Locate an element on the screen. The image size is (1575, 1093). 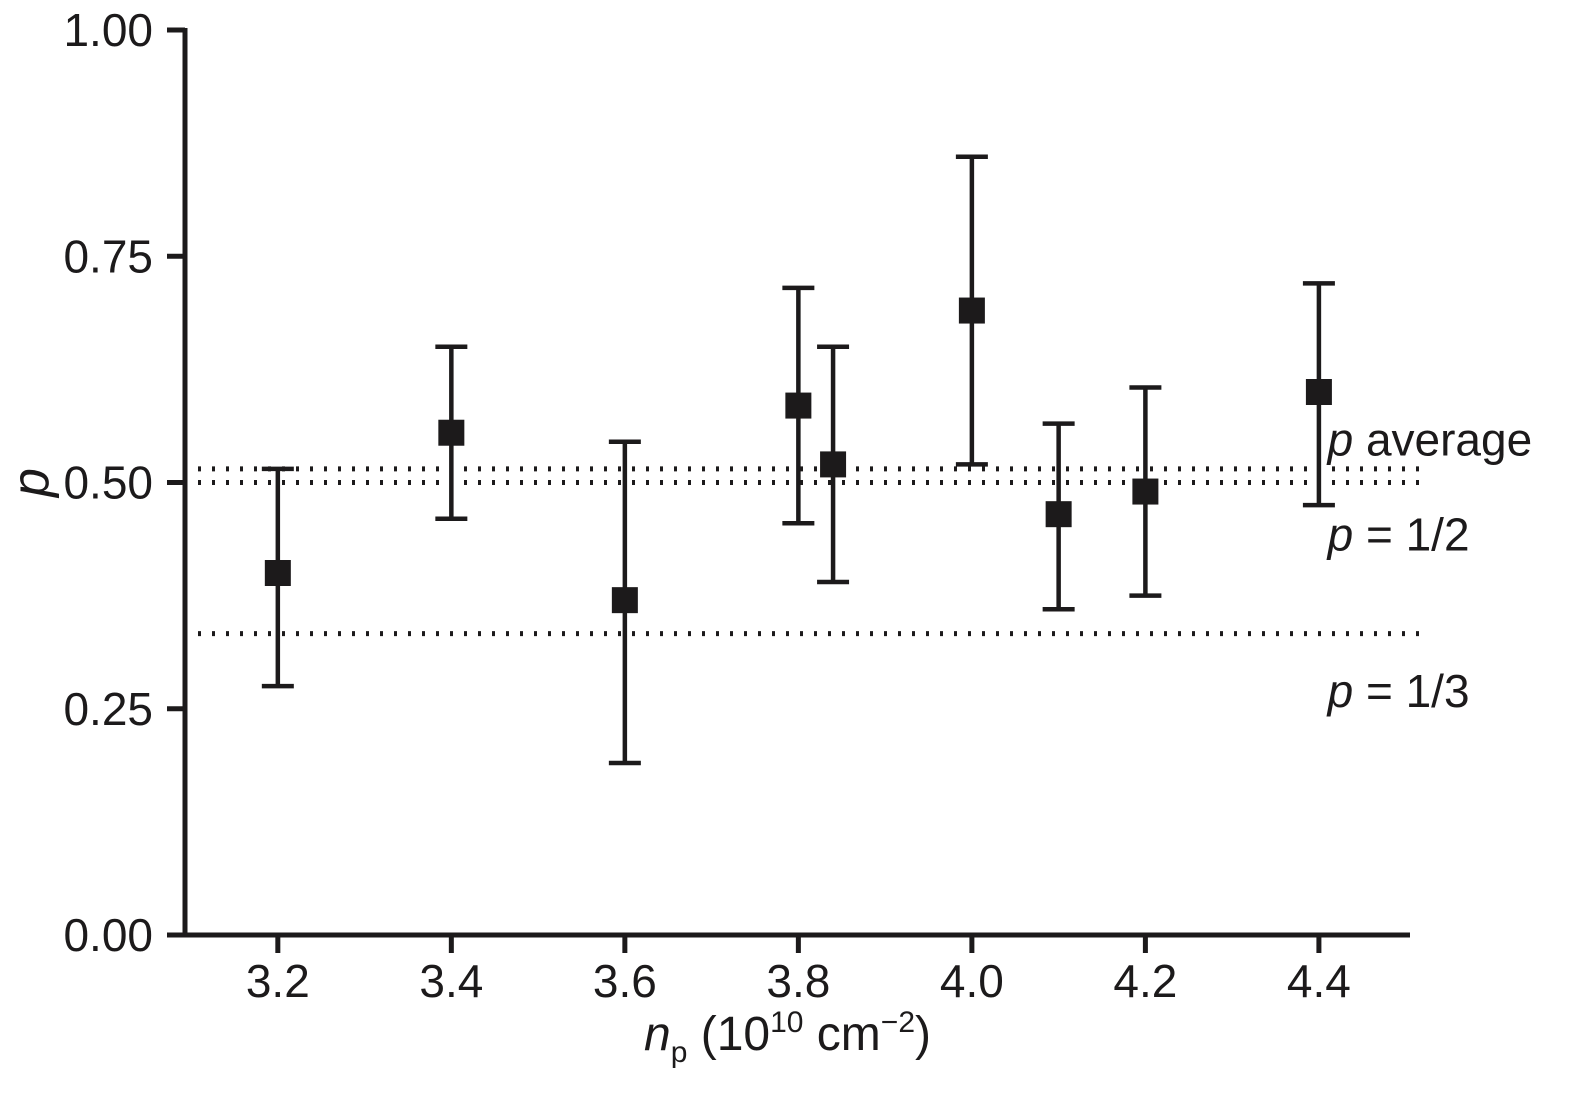
y-tick-label: 0.75 is located at coordinates (108, 256).